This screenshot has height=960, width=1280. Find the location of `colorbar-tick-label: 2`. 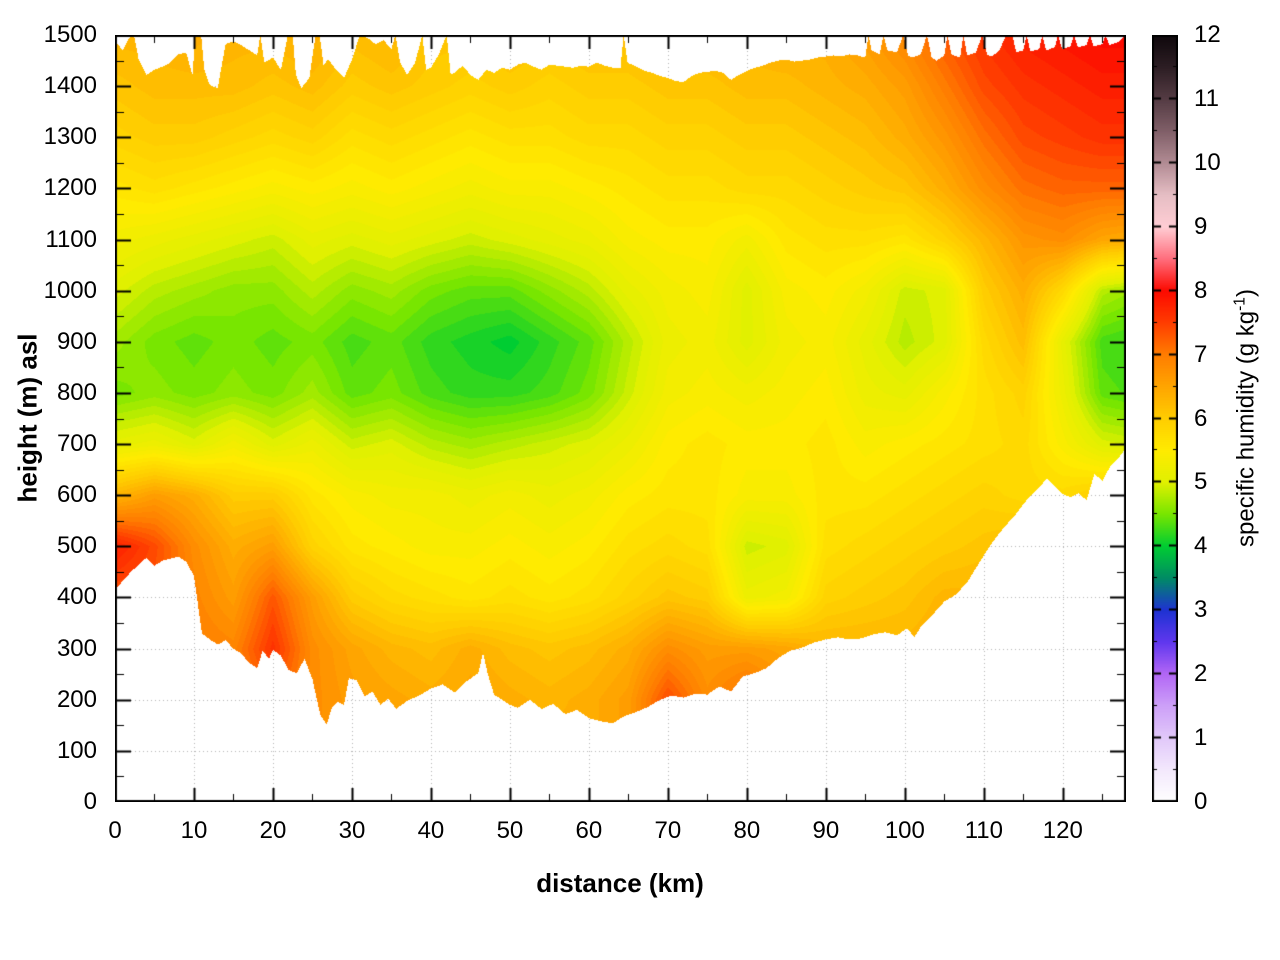

colorbar-tick-label: 2 is located at coordinates (1201, 674).